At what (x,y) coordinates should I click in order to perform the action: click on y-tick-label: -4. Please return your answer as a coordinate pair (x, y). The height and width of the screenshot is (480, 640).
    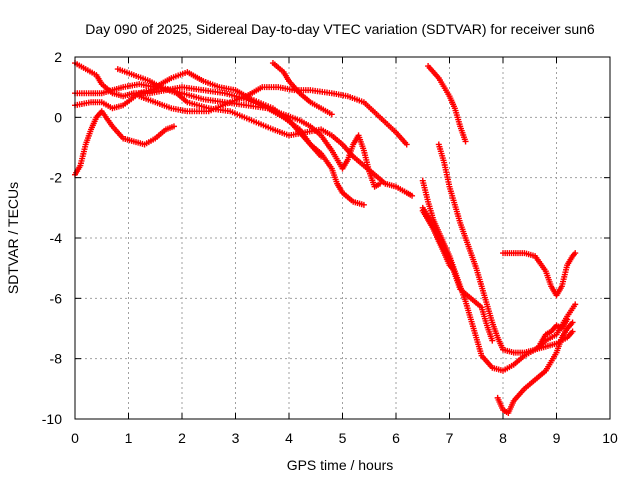
    Looking at the image, I should click on (56, 238).